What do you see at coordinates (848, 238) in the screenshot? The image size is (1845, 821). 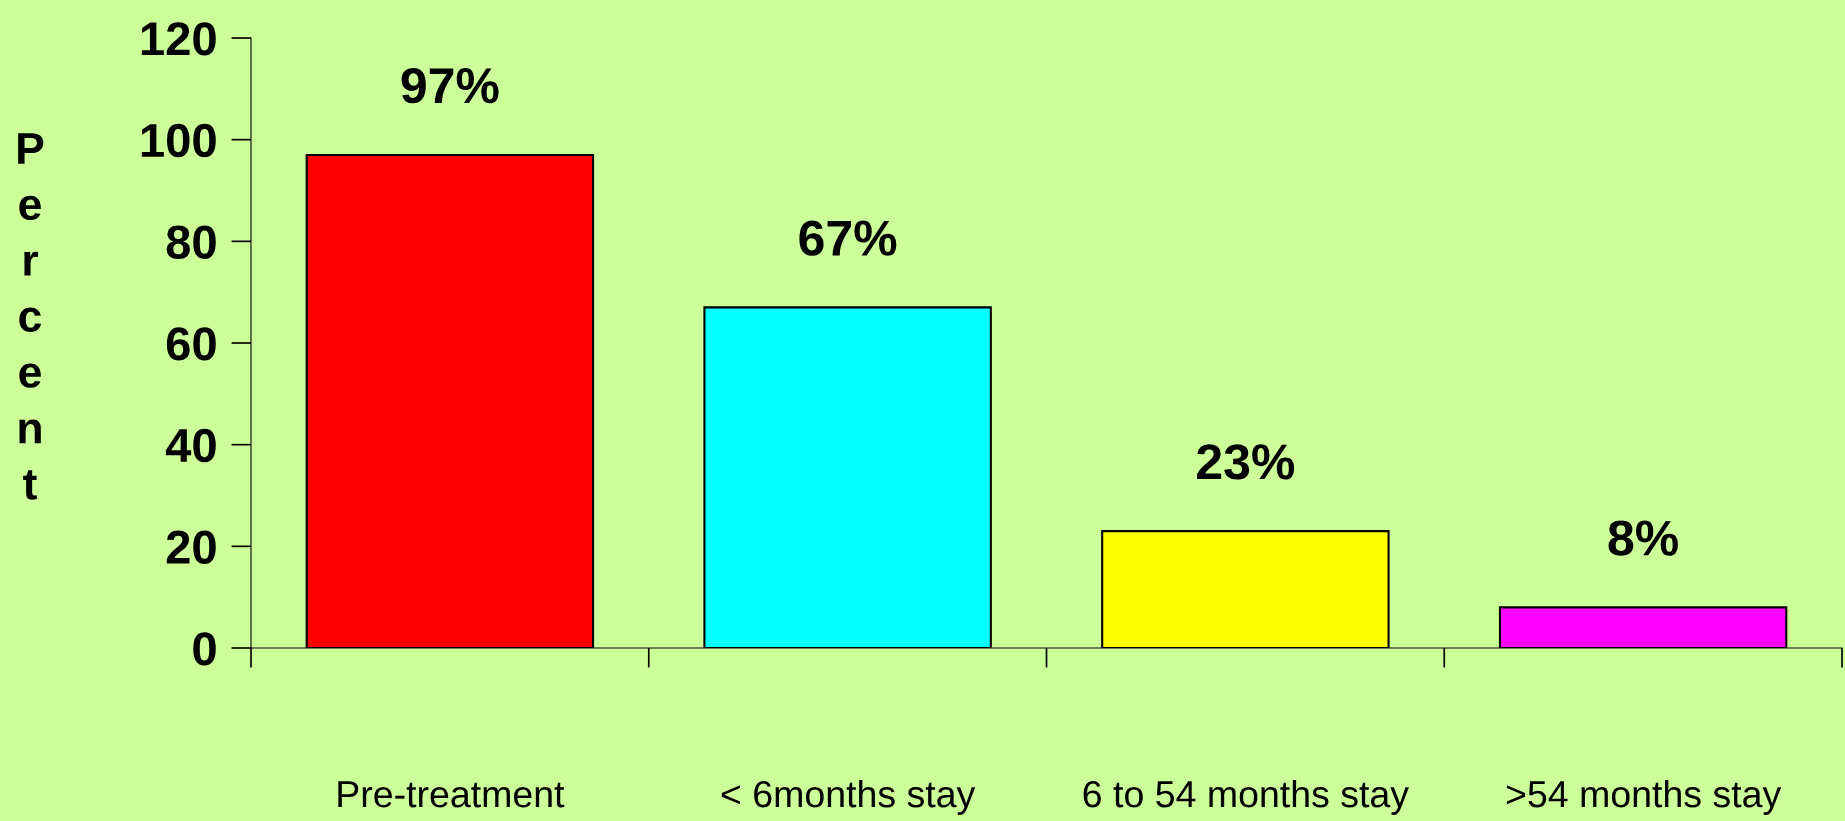 I see `data-label: 67%` at bounding box center [848, 238].